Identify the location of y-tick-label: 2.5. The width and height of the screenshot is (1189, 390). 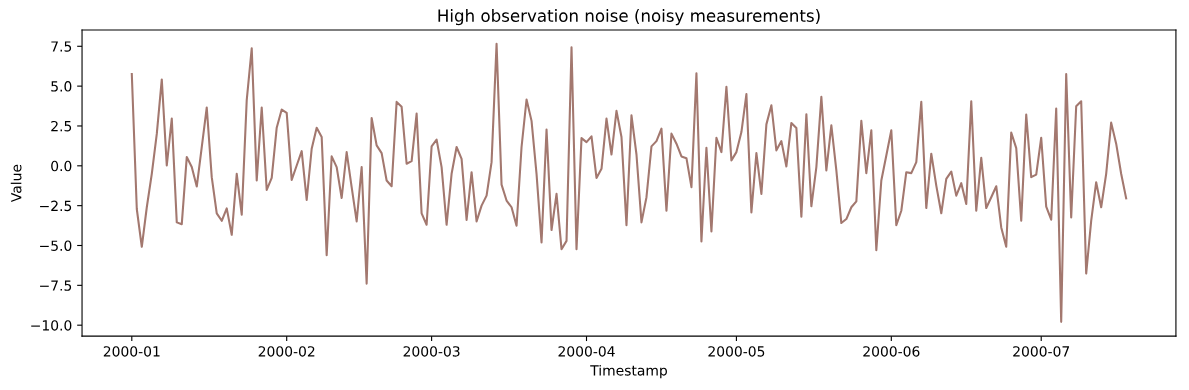
(61, 126).